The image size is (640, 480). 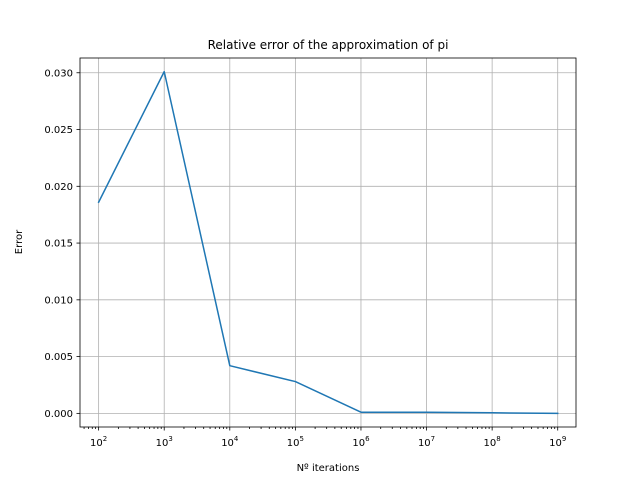 I want to click on y-tick-label: 0.020, so click(x=58, y=187).